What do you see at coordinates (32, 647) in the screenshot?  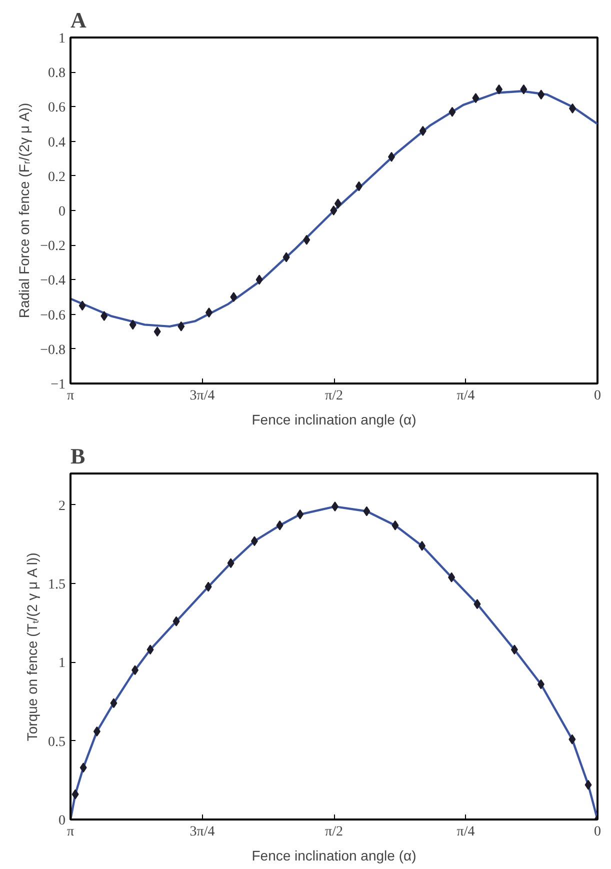 I see `y-axis-title: Torque on fence (Tₜ/(2 γ μ A l))` at bounding box center [32, 647].